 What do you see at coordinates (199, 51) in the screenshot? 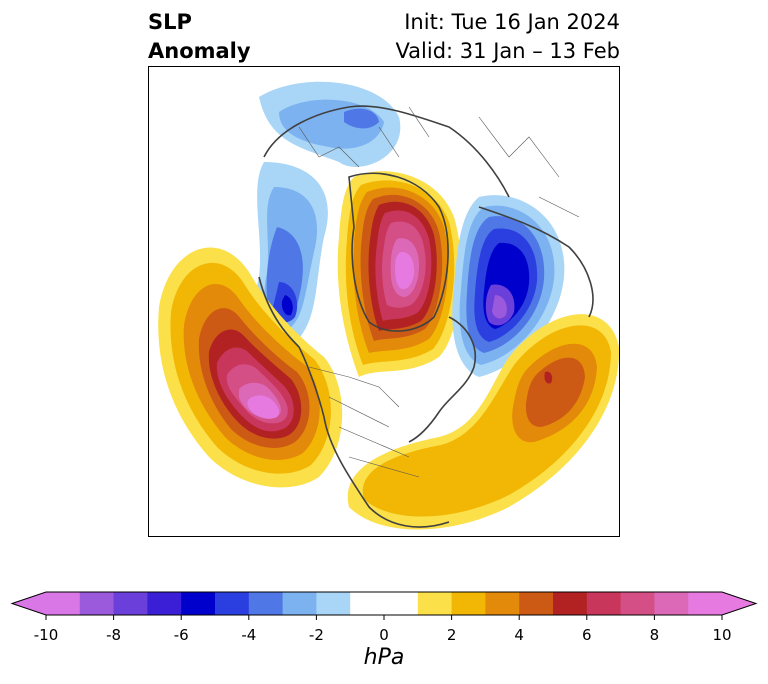
I see `title-field: Anomaly` at bounding box center [199, 51].